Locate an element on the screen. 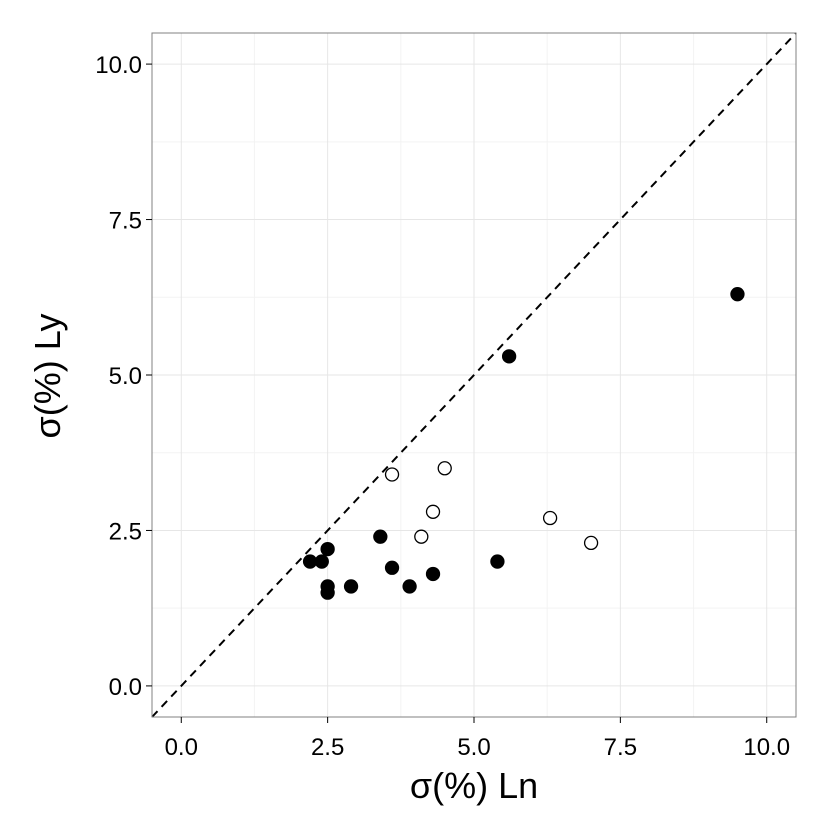 The height and width of the screenshot is (830, 830). y-tick-label: 2.5 is located at coordinates (125, 531).